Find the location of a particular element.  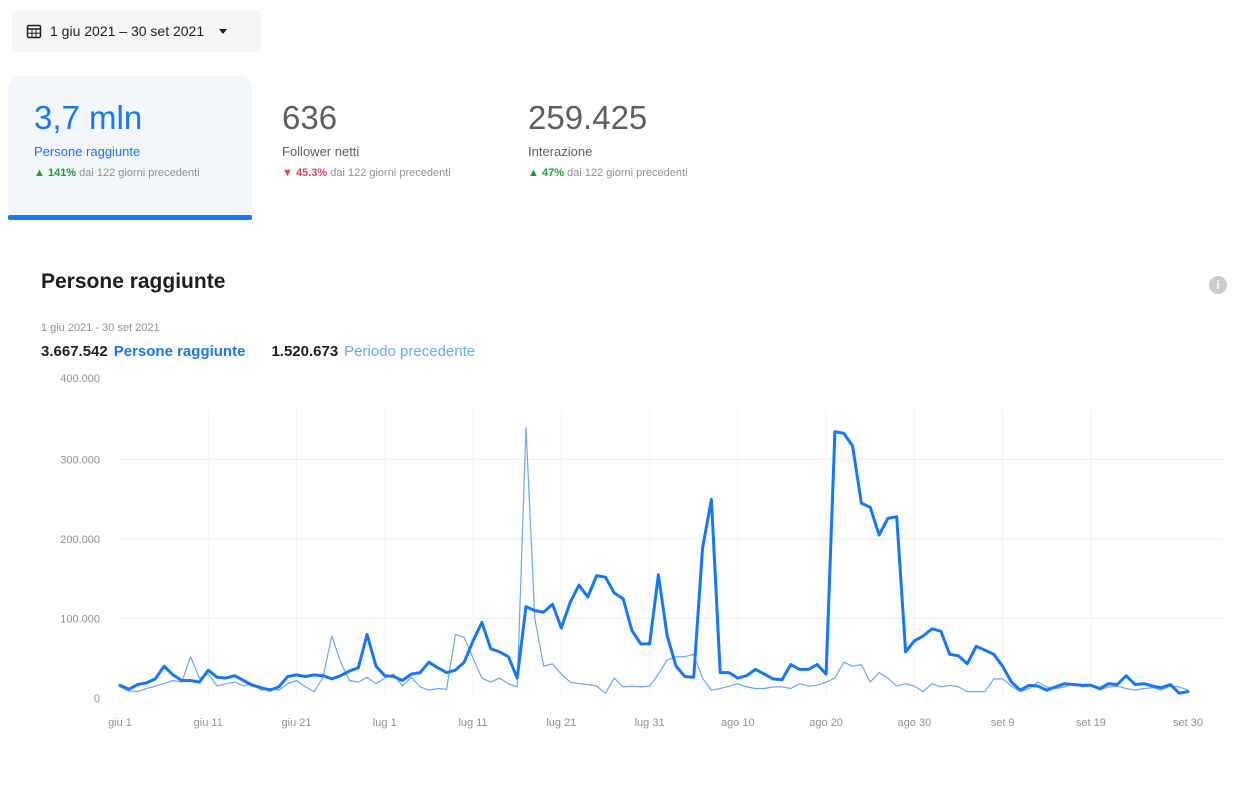

x-tick-label: lug 1 is located at coordinates (385, 723).